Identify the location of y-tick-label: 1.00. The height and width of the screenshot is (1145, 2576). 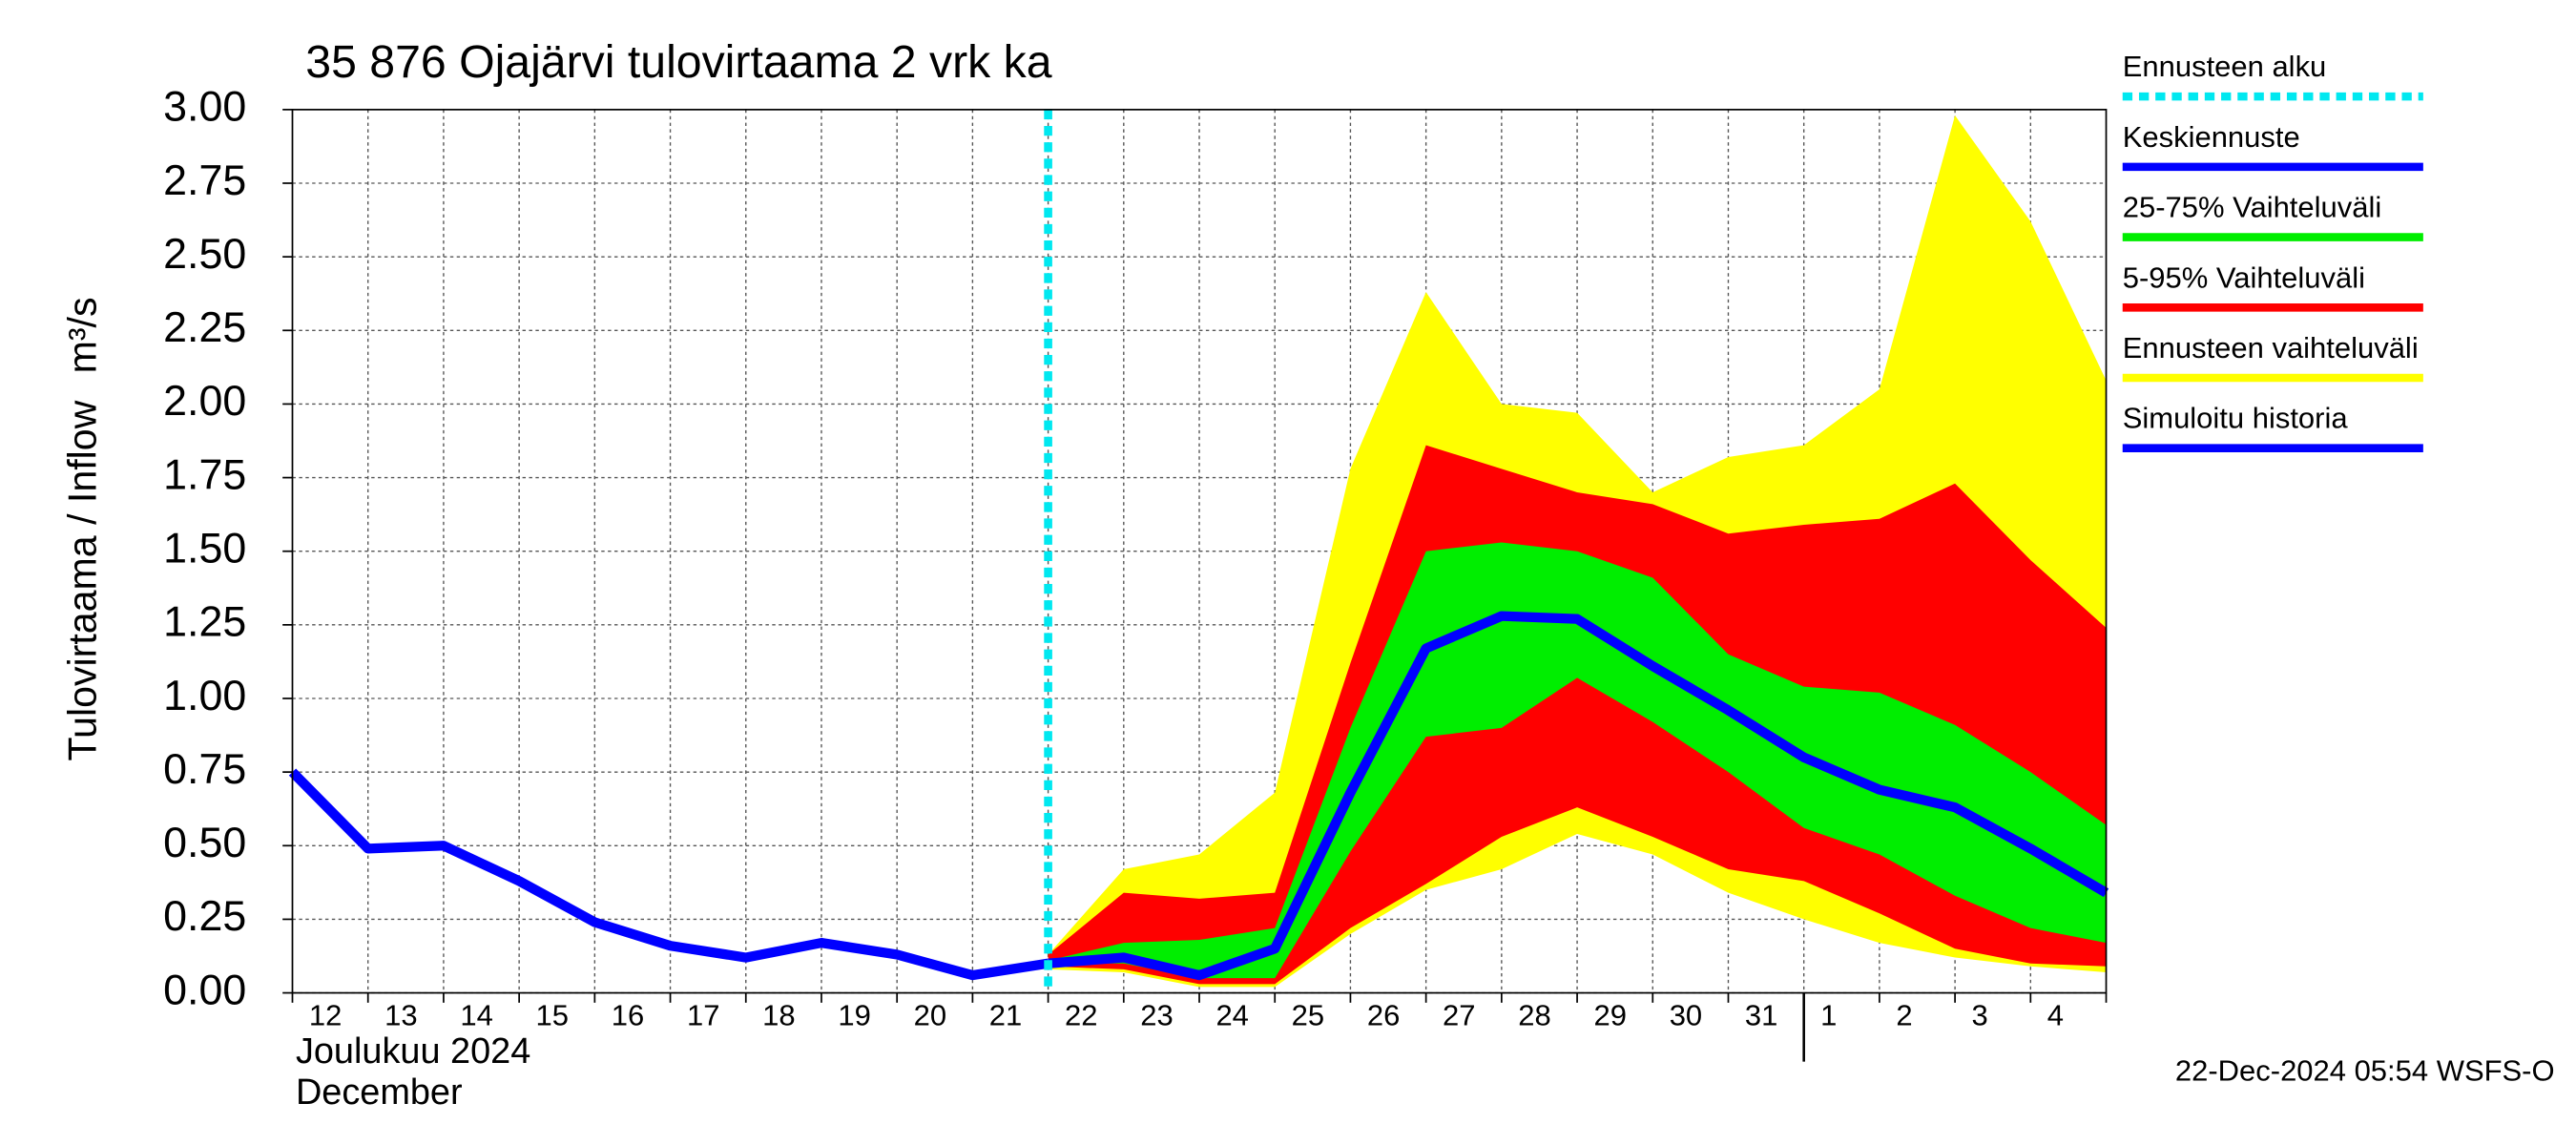
(204, 696).